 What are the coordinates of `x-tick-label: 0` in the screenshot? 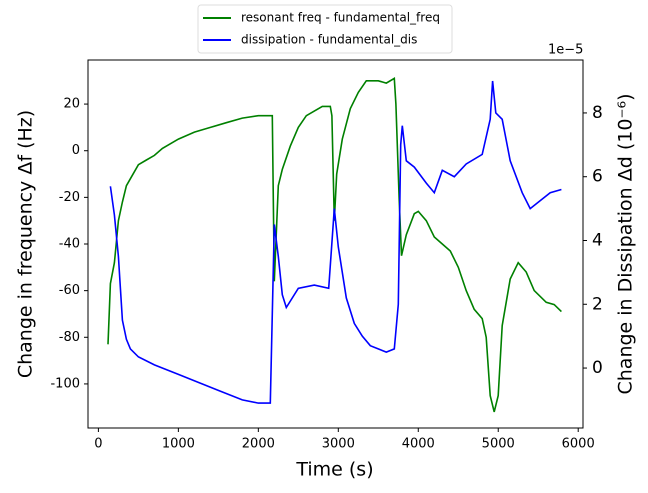 It's located at (98, 444).